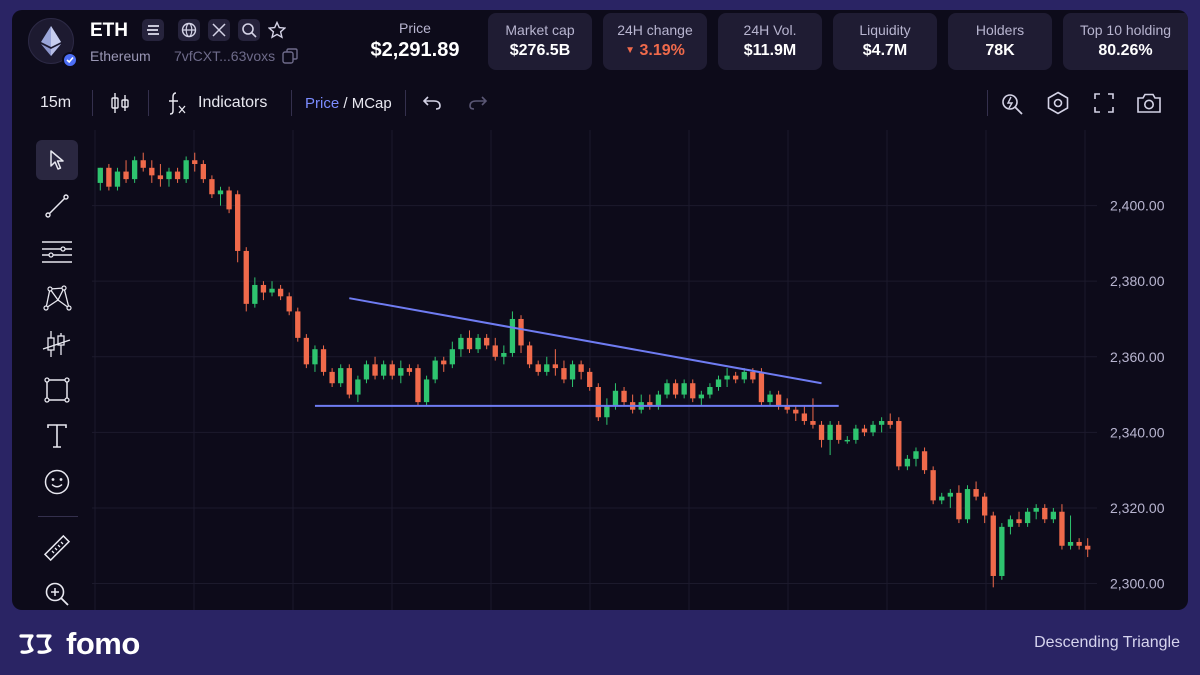  Describe the element at coordinates (1125, 50) in the screenshot. I see `stat-value: 80.26%` at that location.